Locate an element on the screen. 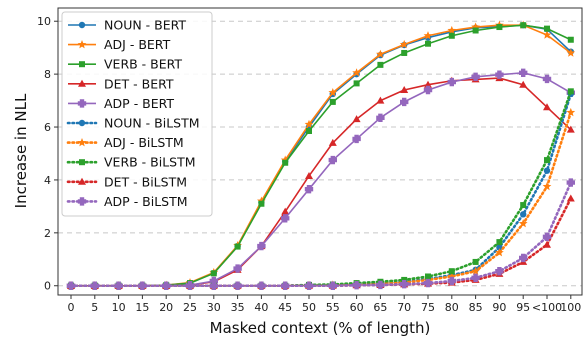 Image resolution: width=587 pixels, height=340 pixels. legend-label: NOUN - BERT is located at coordinates (145, 25).